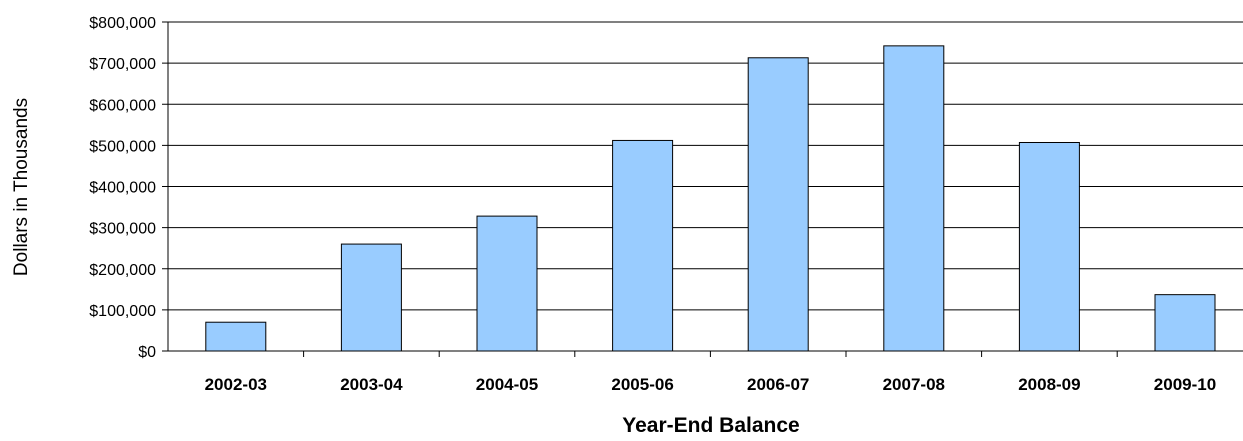  Describe the element at coordinates (236, 384) in the screenshot. I see `x-tick-label: 2002-03` at that location.